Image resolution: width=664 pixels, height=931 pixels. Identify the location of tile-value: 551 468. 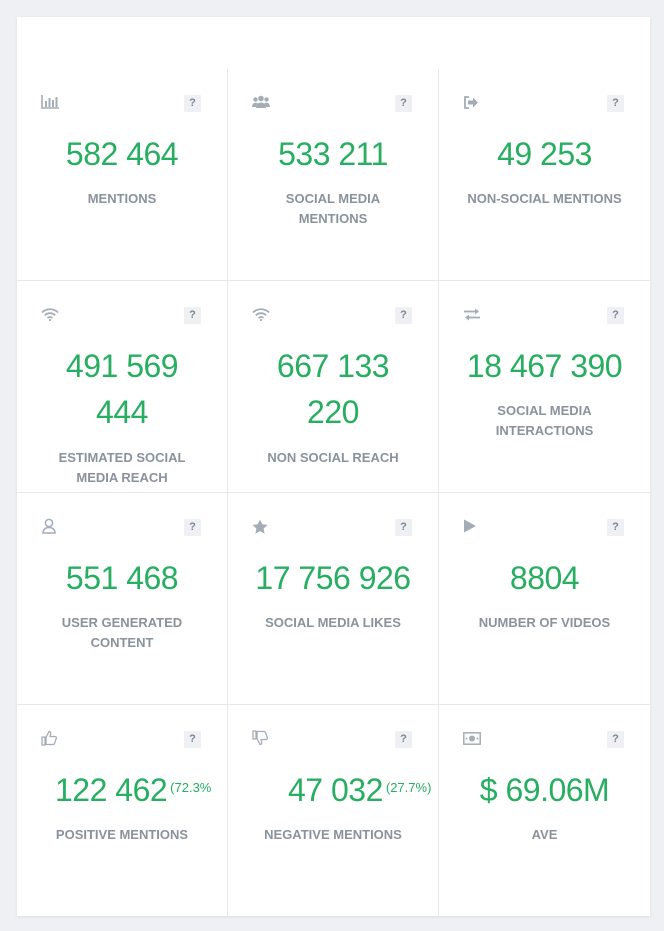
(122, 578).